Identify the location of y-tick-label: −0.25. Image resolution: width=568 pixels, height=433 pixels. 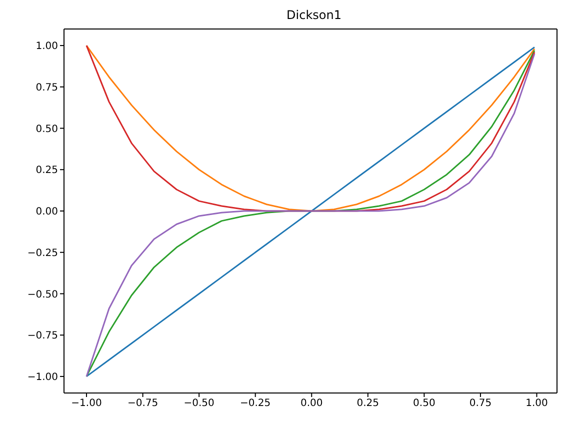
(42, 253).